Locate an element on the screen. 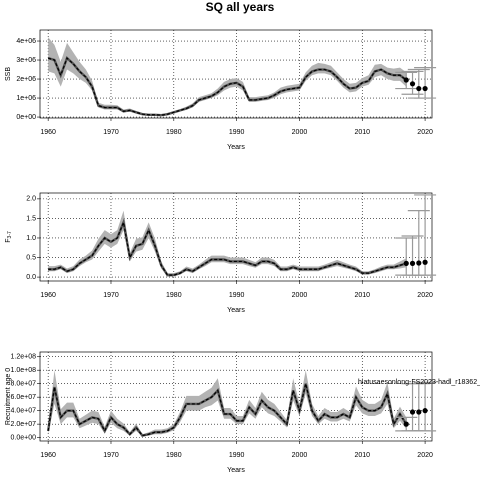  y-tick-label: 8.0e+07 is located at coordinates (24, 384).